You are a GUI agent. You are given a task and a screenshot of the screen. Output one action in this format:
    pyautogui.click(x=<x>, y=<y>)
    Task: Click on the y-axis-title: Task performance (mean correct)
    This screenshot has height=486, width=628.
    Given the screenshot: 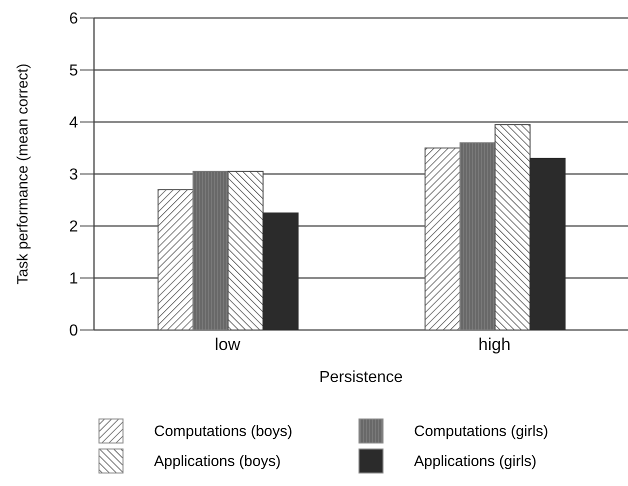 What is the action you would take?
    pyautogui.click(x=23, y=174)
    